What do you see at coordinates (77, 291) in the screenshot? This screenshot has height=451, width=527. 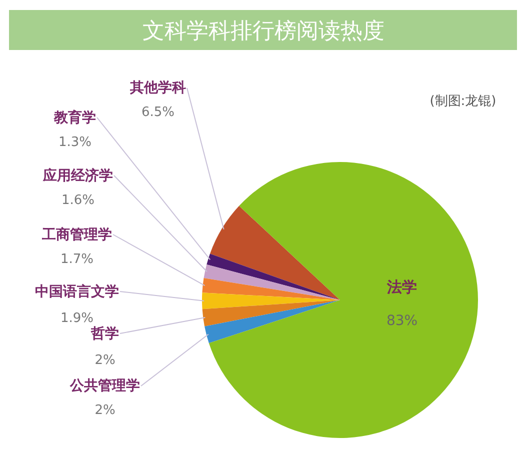 I see `slice-label: 中国语言文学` at bounding box center [77, 291].